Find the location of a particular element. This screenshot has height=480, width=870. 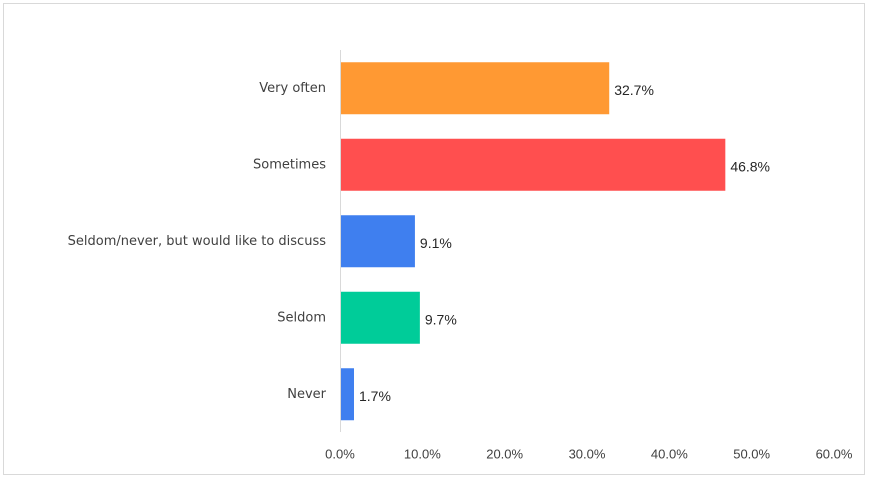

x-tick-label: 30.0% is located at coordinates (587, 453).